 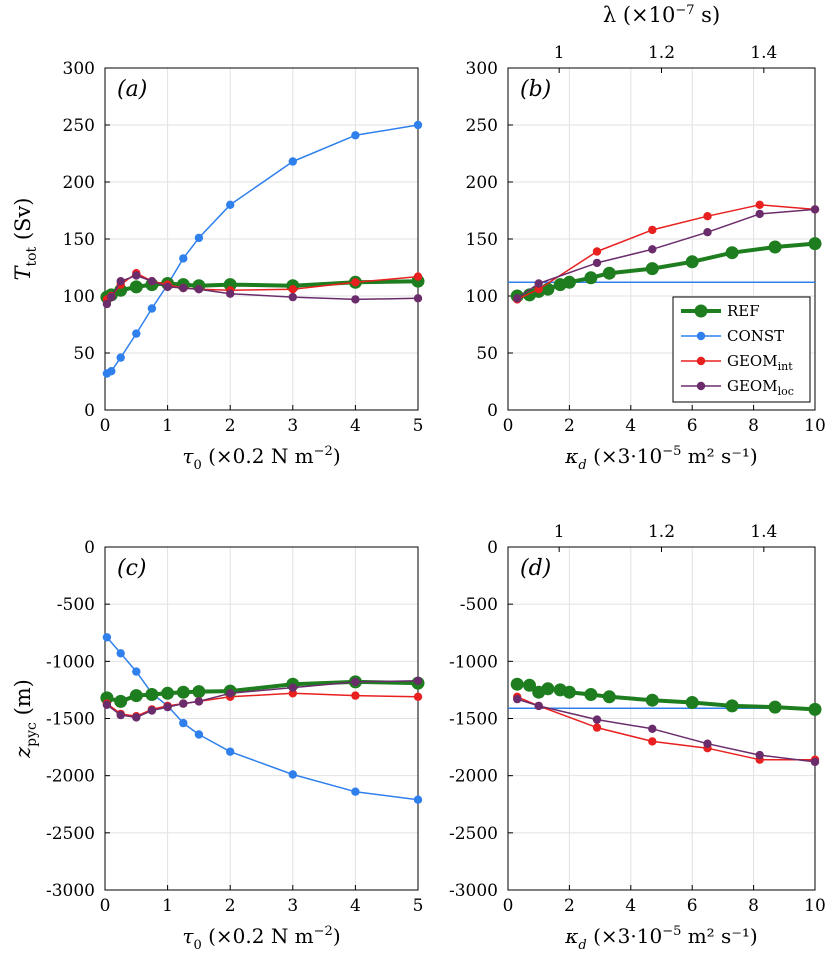 I want to click on y-tick-label: 300, so click(x=482, y=69).